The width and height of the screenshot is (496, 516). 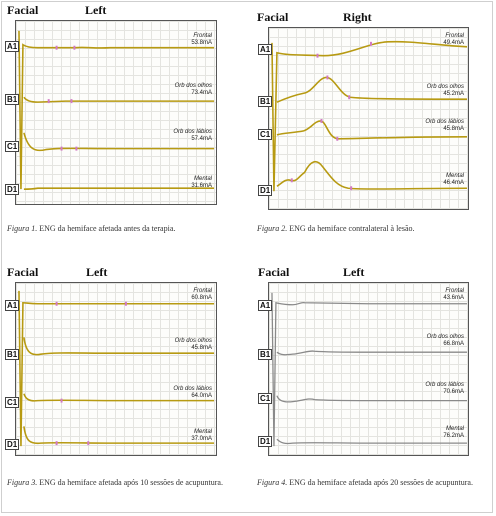 What do you see at coordinates (453, 298) in the screenshot?
I see `channel-value: 43.6mA` at bounding box center [453, 298].